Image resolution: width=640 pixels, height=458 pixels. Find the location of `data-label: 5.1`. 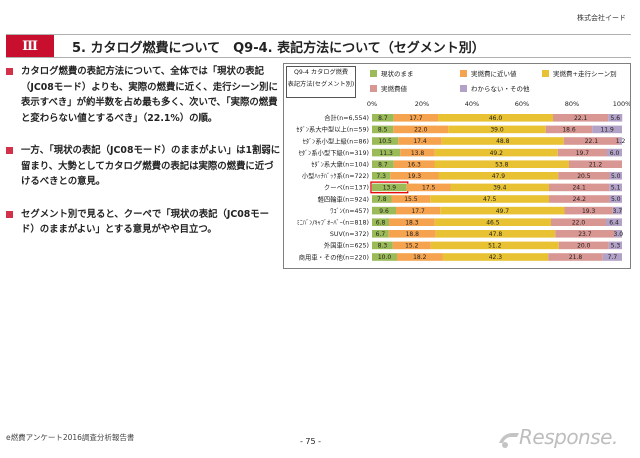

data-label: 5.1 is located at coordinates (616, 188).